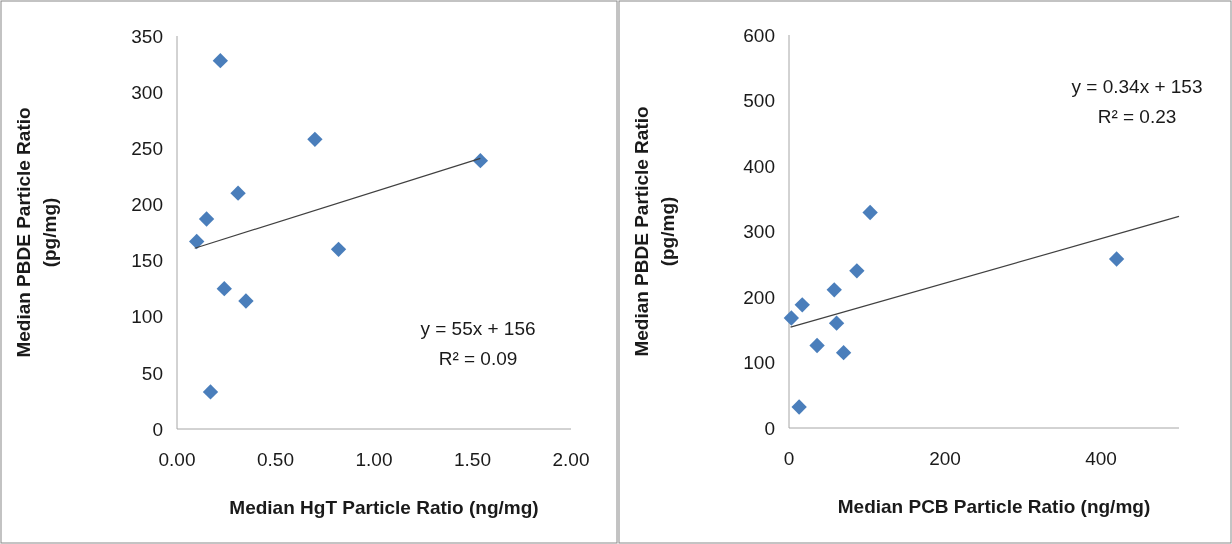  Describe the element at coordinates (147, 36) in the screenshot. I see `y-tick-label: 350` at that location.